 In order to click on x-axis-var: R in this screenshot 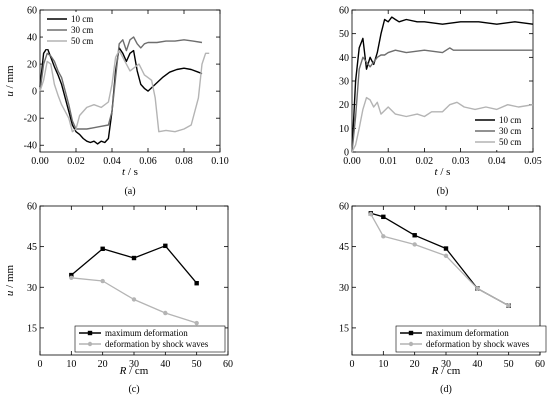, I will do `click(435, 371)`.